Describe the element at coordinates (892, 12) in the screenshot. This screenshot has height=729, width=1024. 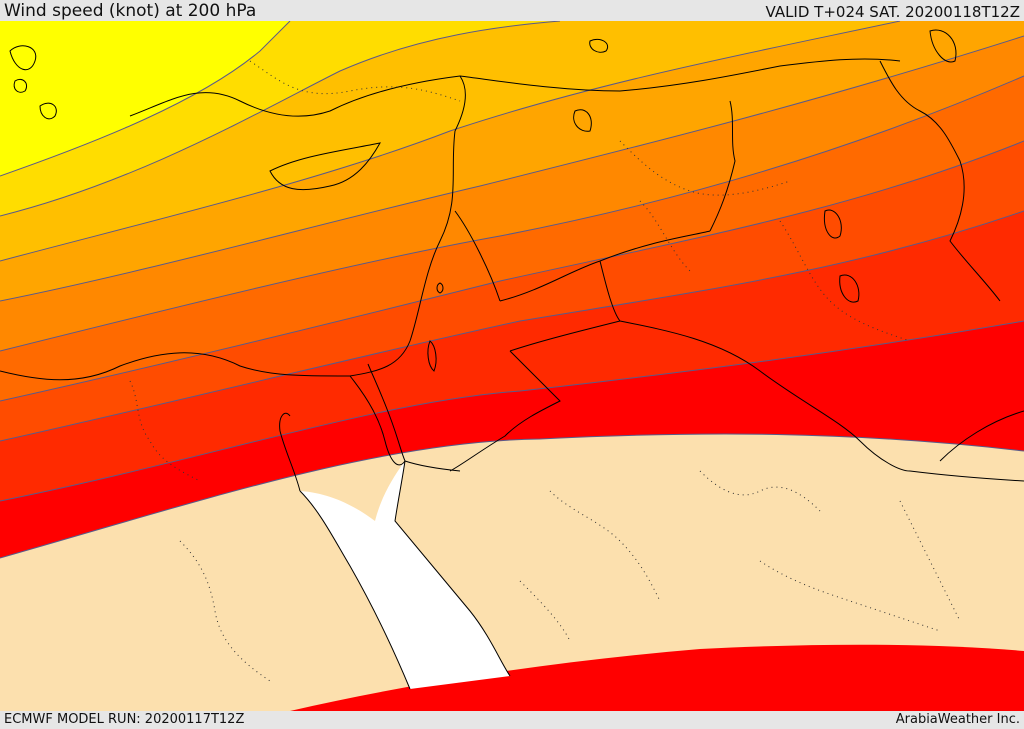
I see `valid-time: VALID T+024 SAT. 20200118T12Z` at that location.